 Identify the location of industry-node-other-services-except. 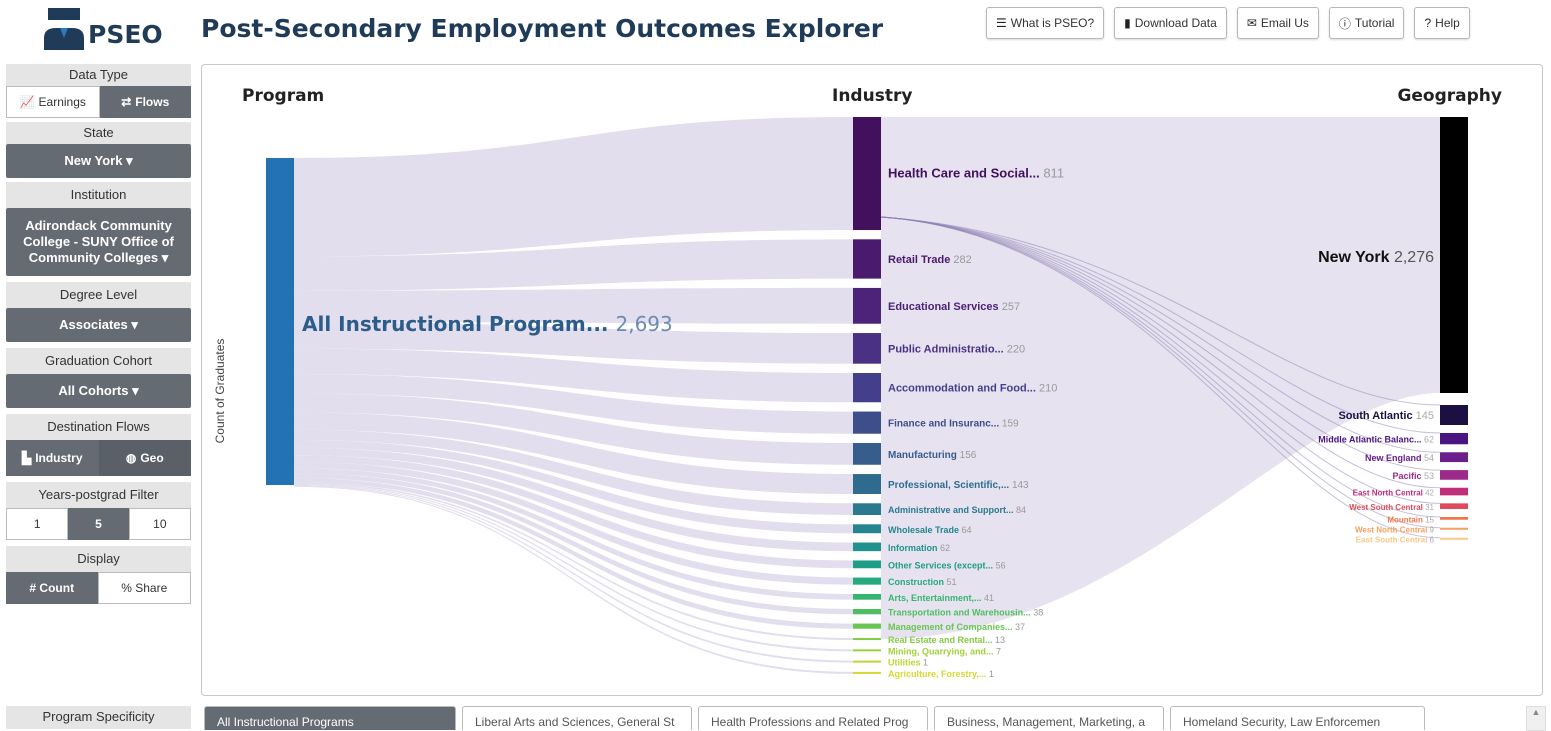
(867, 564).